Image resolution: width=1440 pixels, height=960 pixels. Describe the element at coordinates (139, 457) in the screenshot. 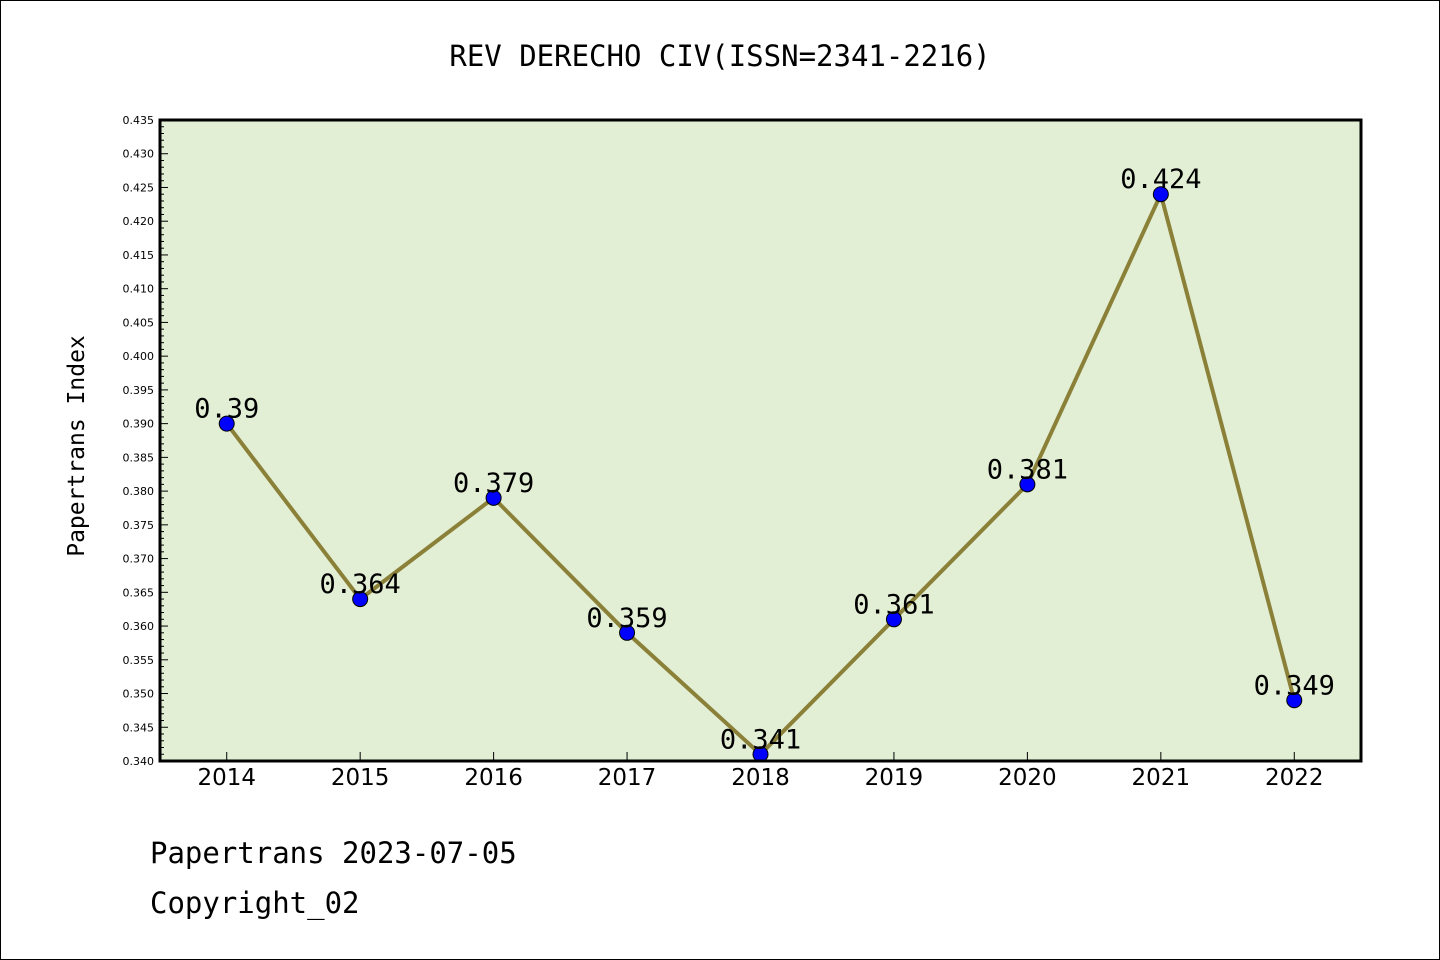

I see `y-tick-label: 0.385` at that location.